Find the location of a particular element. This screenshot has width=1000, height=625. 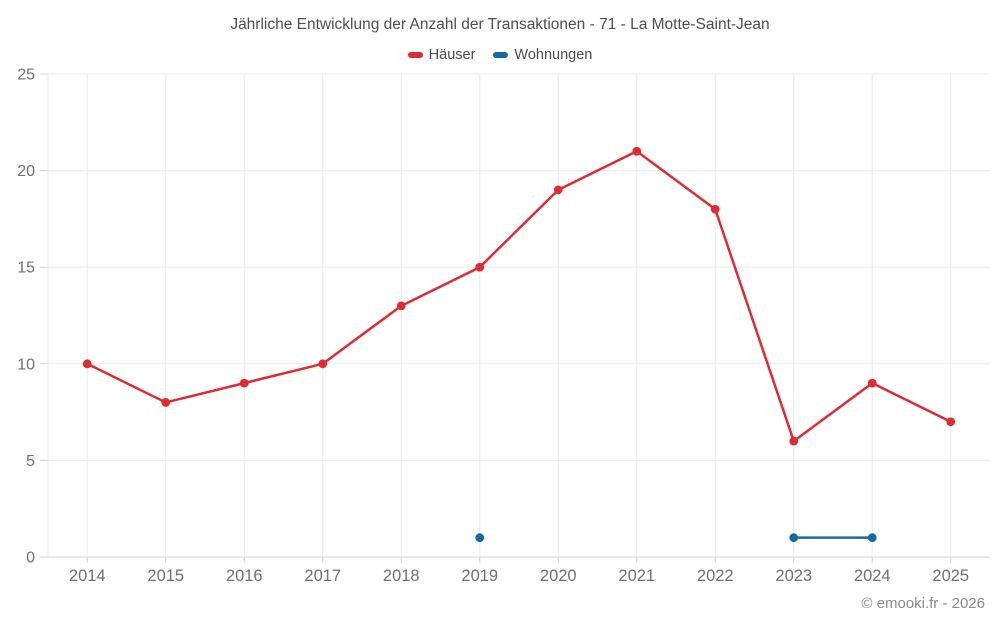

x-axis-label: 2019 is located at coordinates (479, 576).